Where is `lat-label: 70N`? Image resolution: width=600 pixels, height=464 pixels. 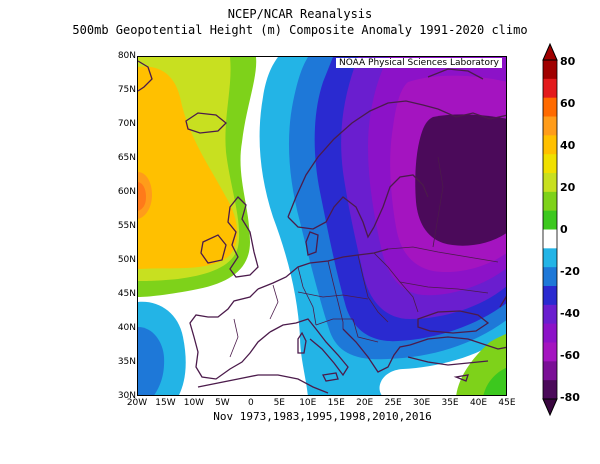
lat-label: 70N is located at coordinates (126, 124).